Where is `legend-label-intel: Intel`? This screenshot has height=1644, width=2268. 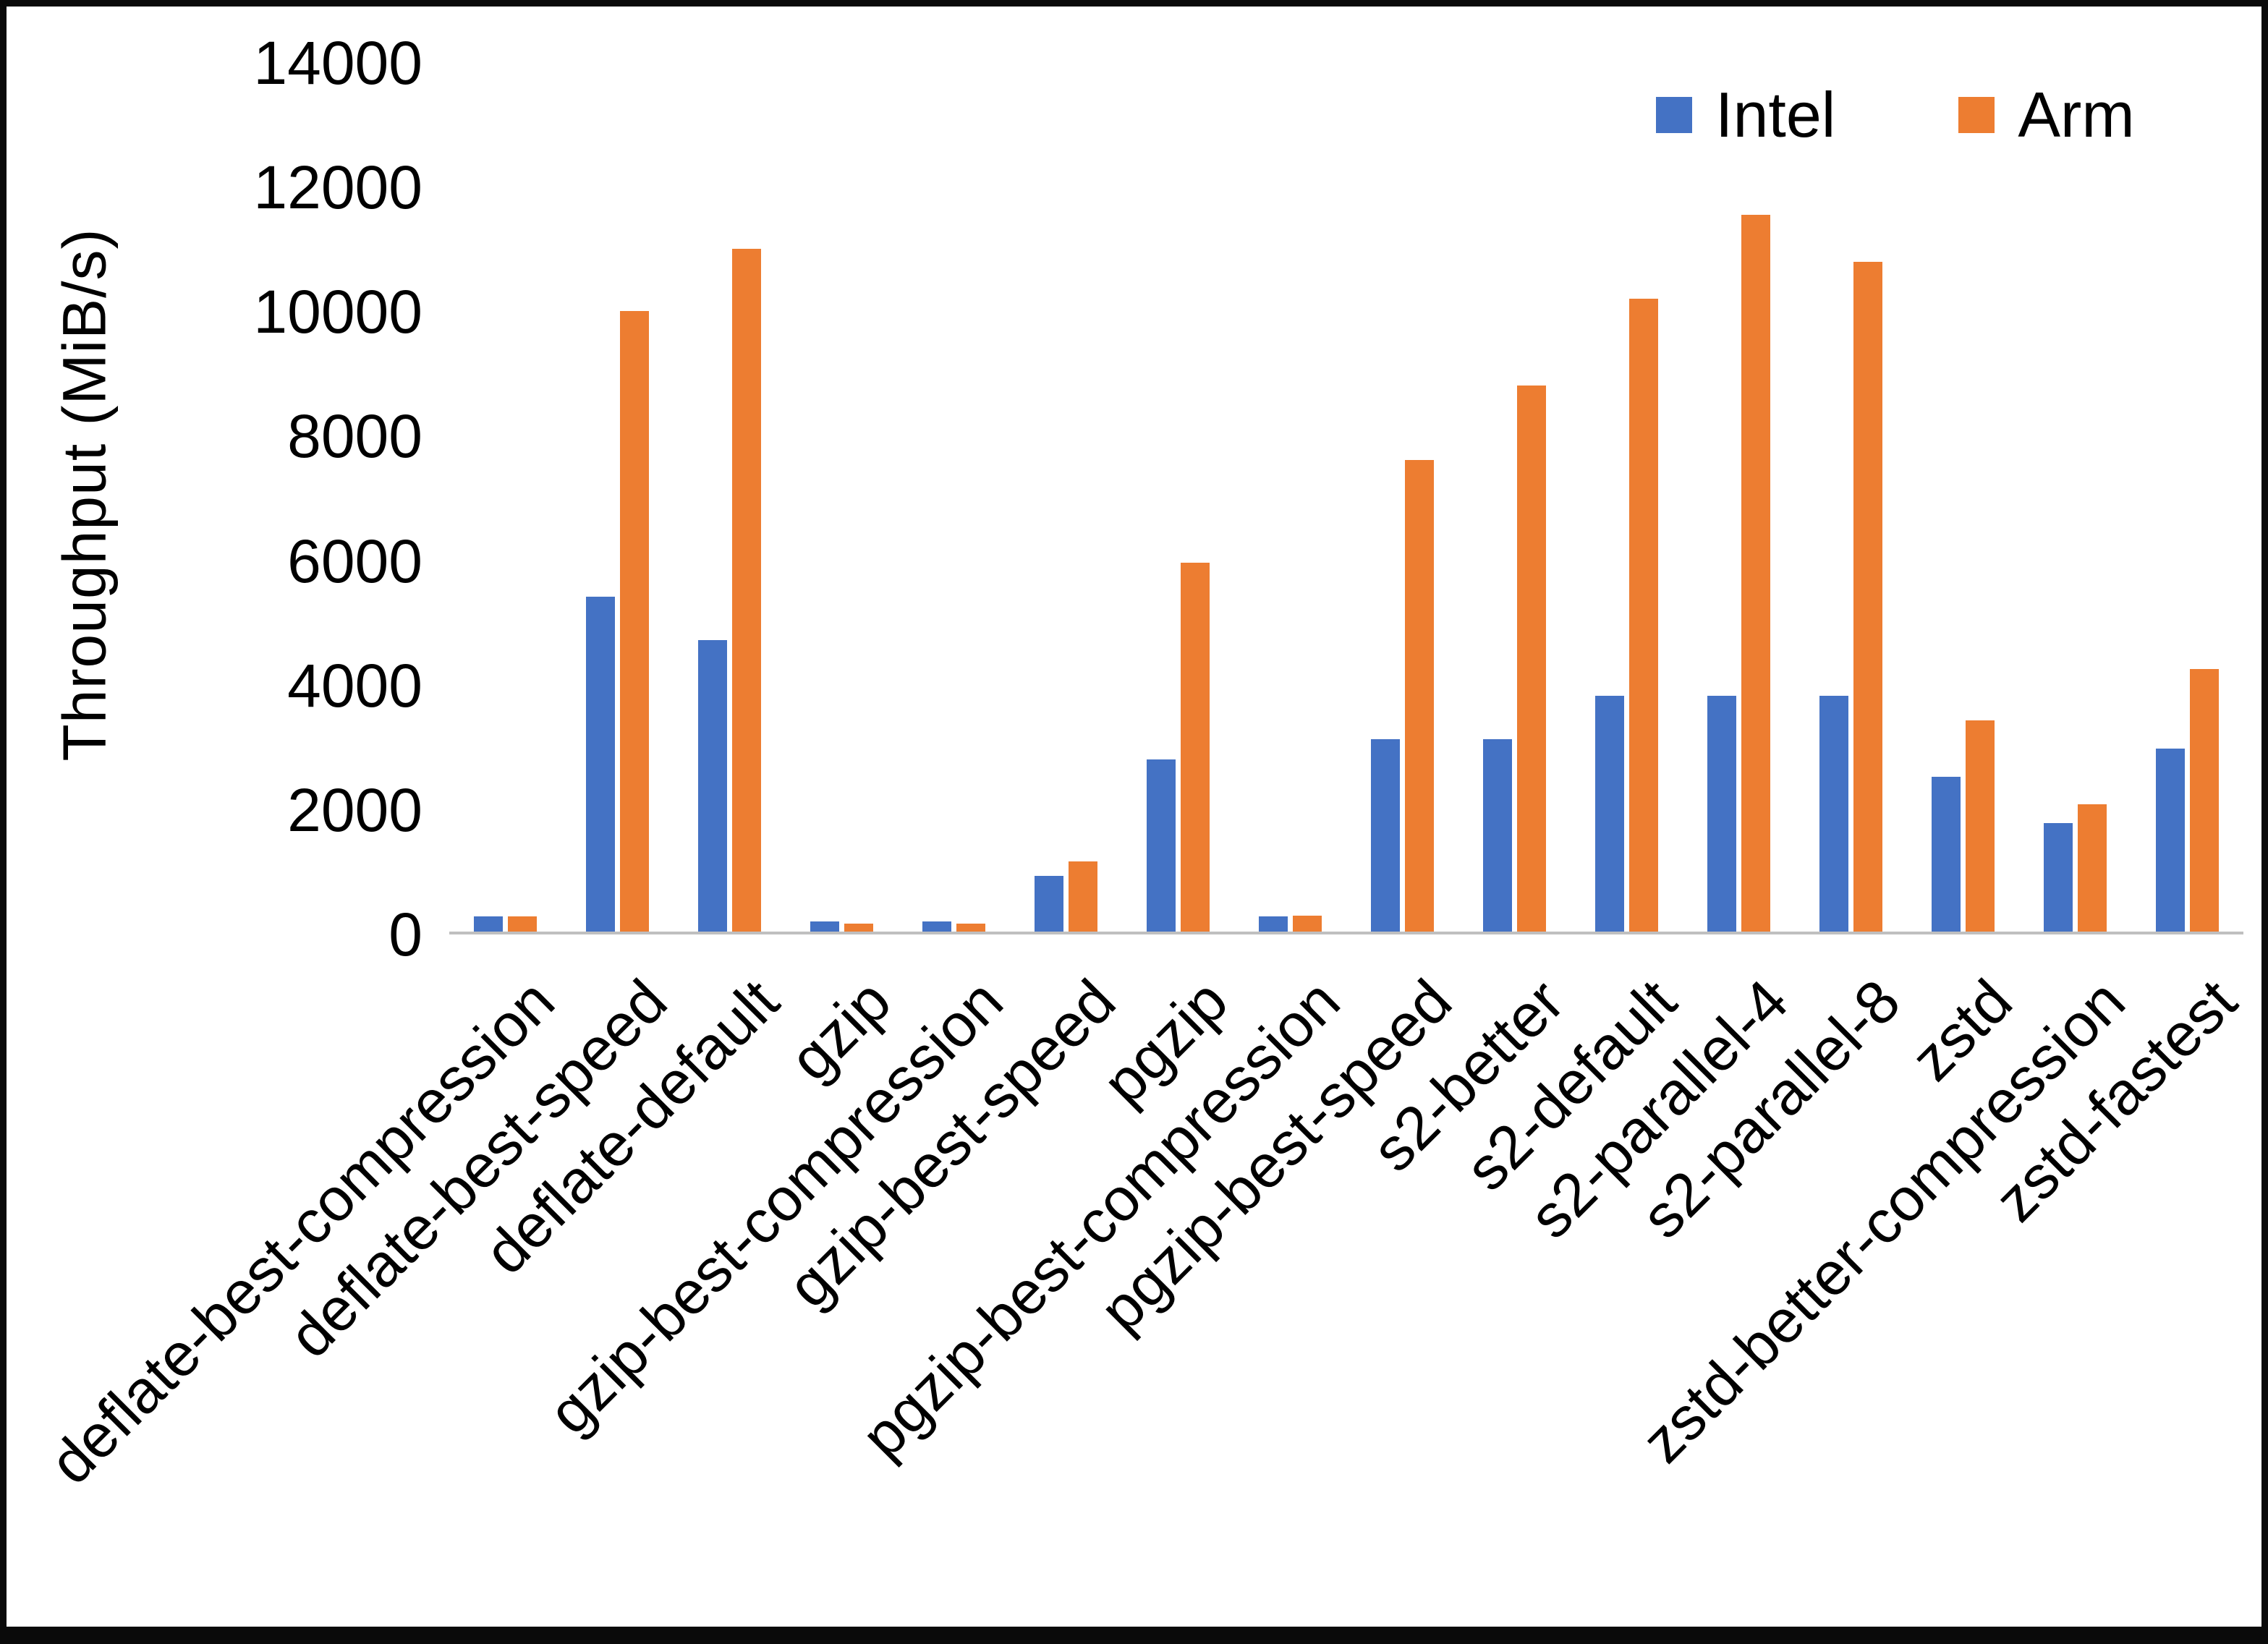 legend-label-intel: Intel is located at coordinates (1776, 114).